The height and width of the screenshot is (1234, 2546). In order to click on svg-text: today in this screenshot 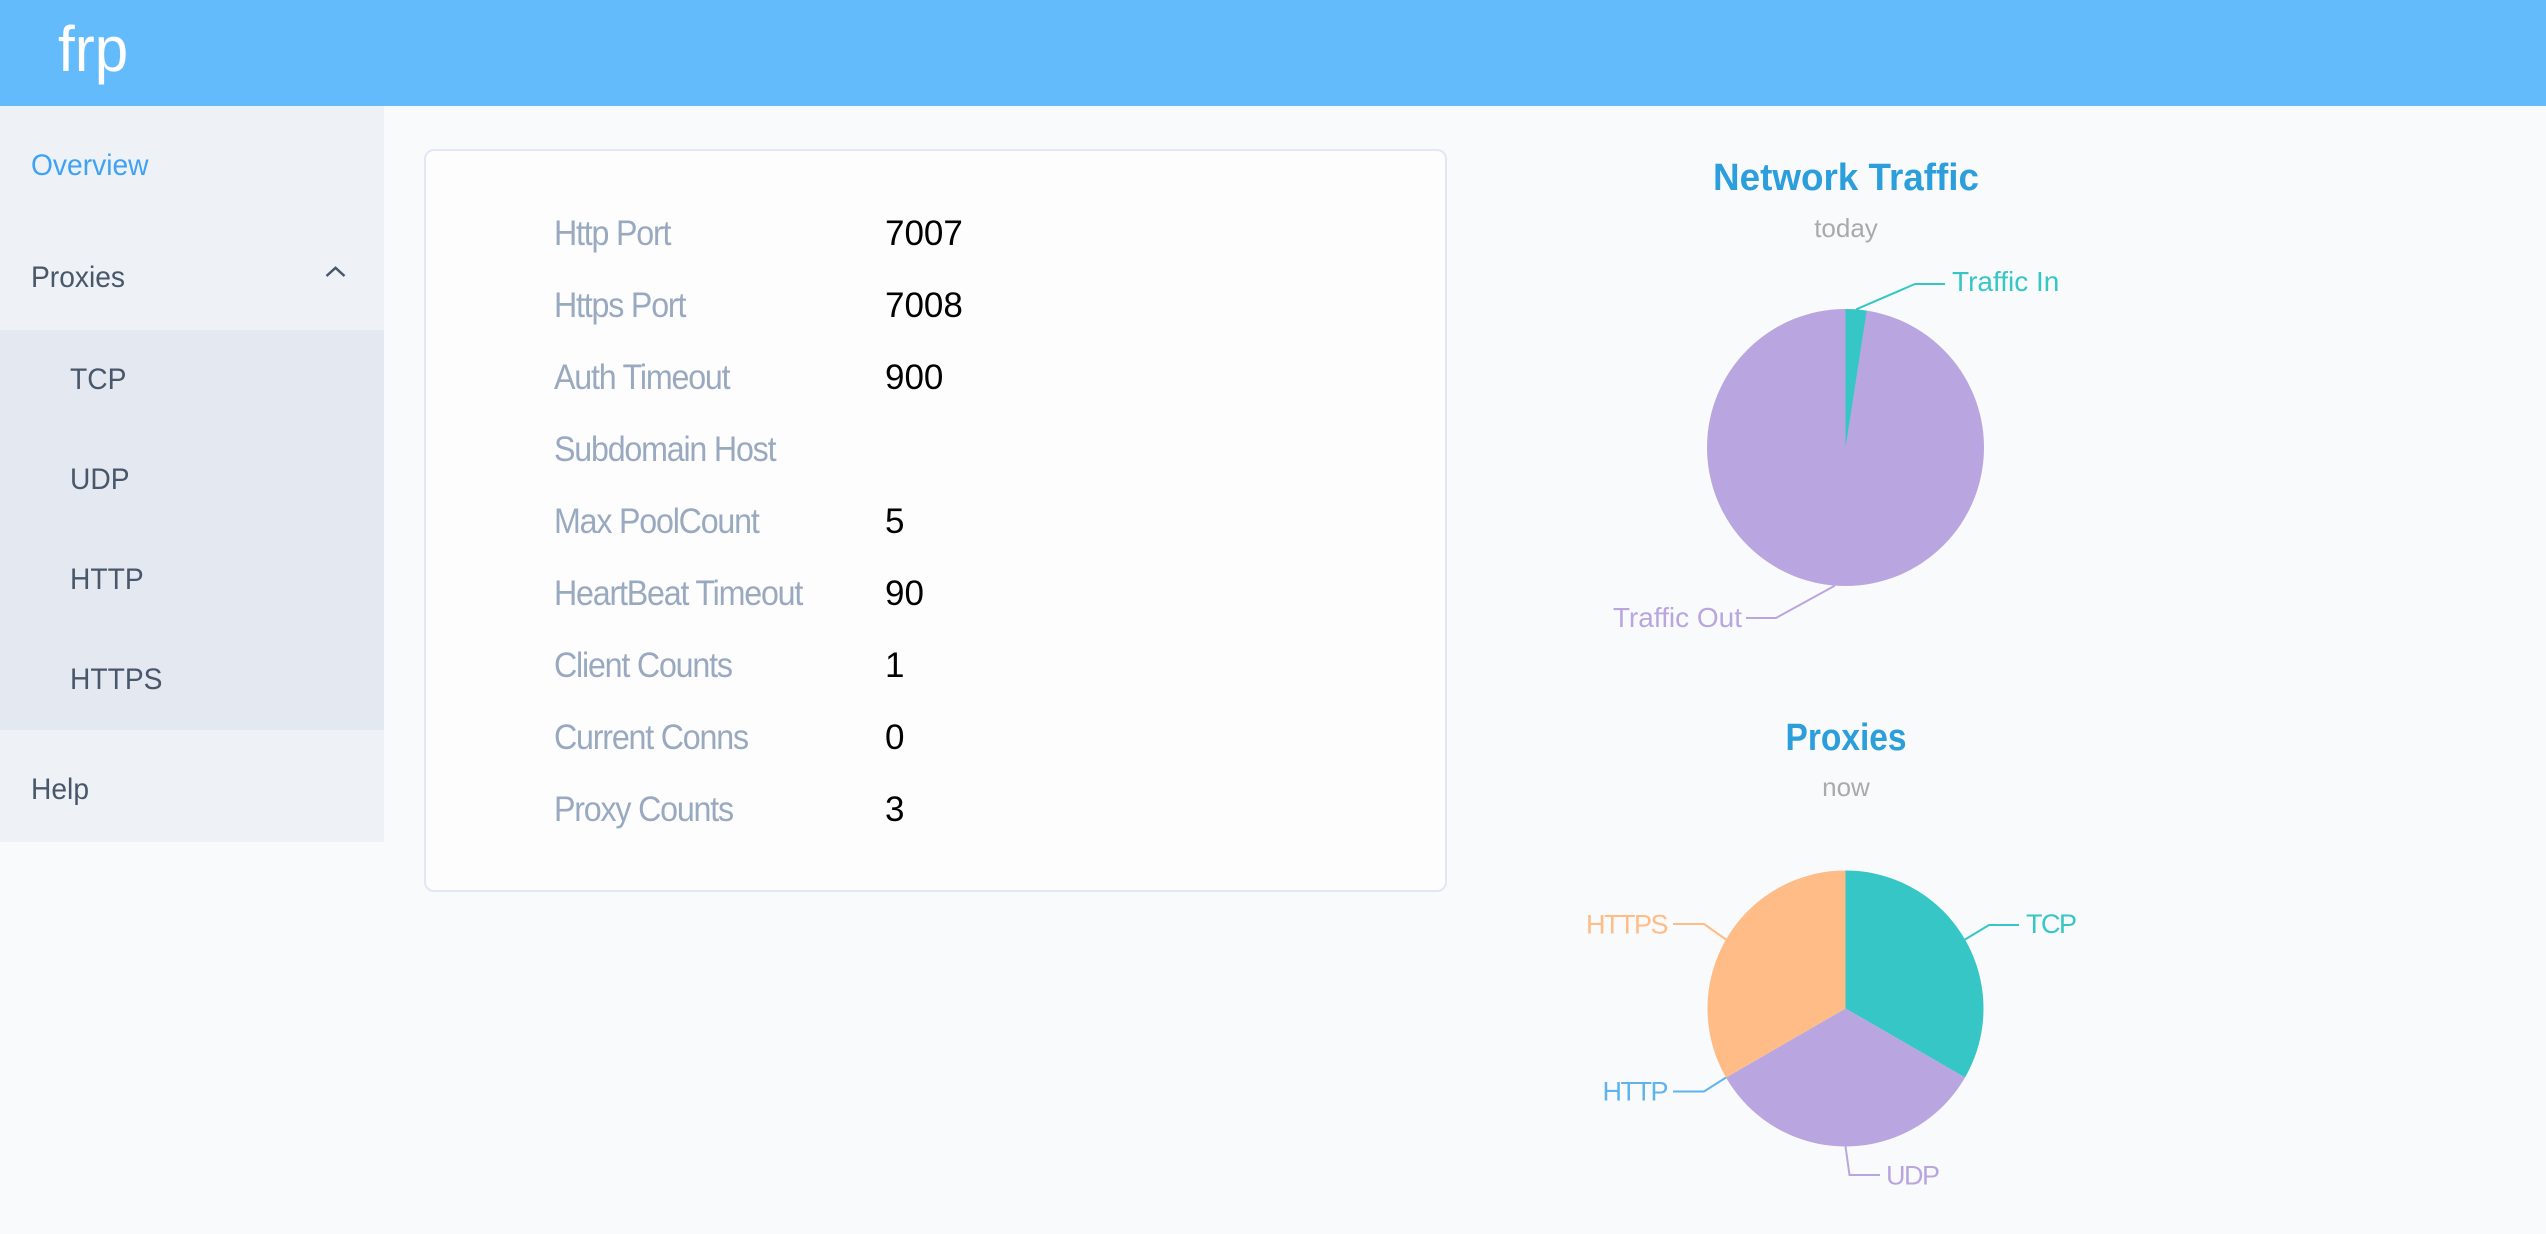, I will do `click(1846, 228)`.